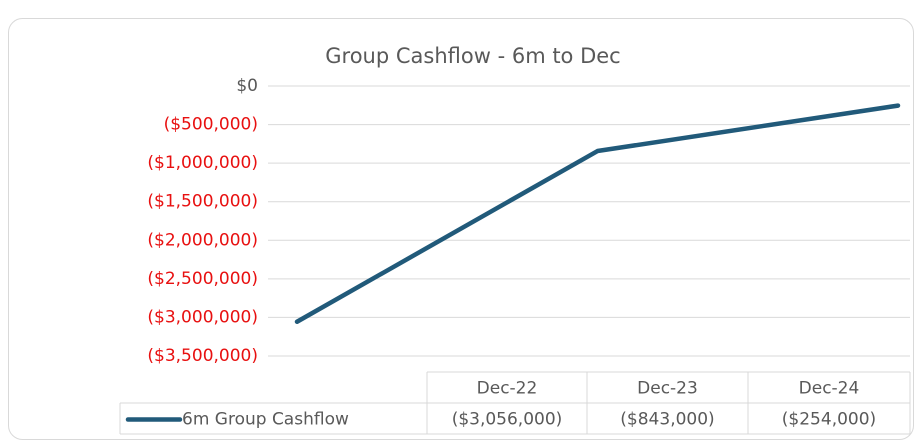 This screenshot has width=922, height=448. What do you see at coordinates (202, 202) in the screenshot?
I see `y-tick-label: ($1,500,000)` at bounding box center [202, 202].